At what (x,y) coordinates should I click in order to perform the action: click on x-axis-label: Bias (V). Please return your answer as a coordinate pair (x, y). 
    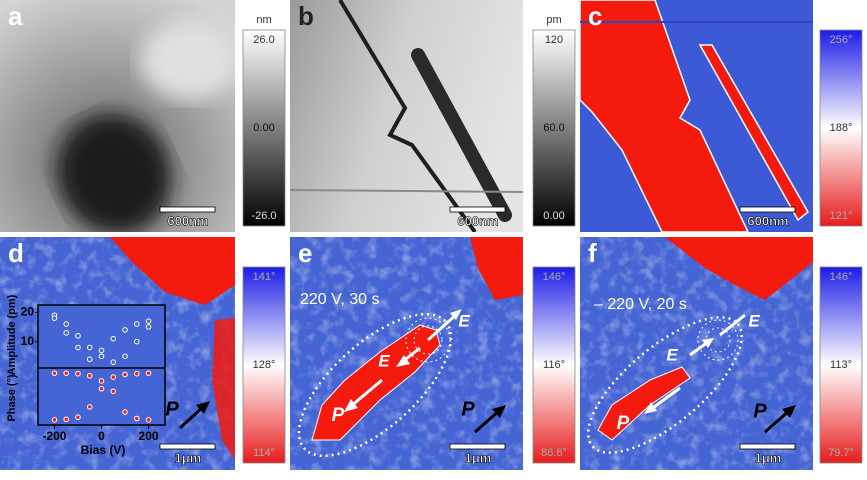
    Looking at the image, I should click on (103, 450).